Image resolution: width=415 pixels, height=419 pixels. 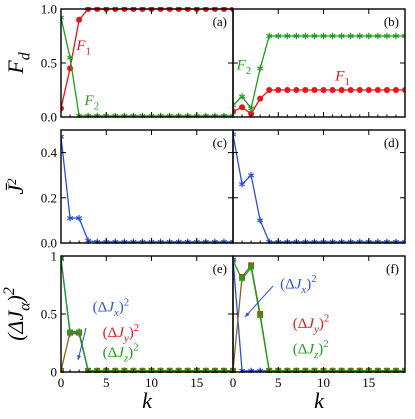 What do you see at coordinates (392, 268) in the screenshot?
I see `panel-label: (f)` at bounding box center [392, 268].